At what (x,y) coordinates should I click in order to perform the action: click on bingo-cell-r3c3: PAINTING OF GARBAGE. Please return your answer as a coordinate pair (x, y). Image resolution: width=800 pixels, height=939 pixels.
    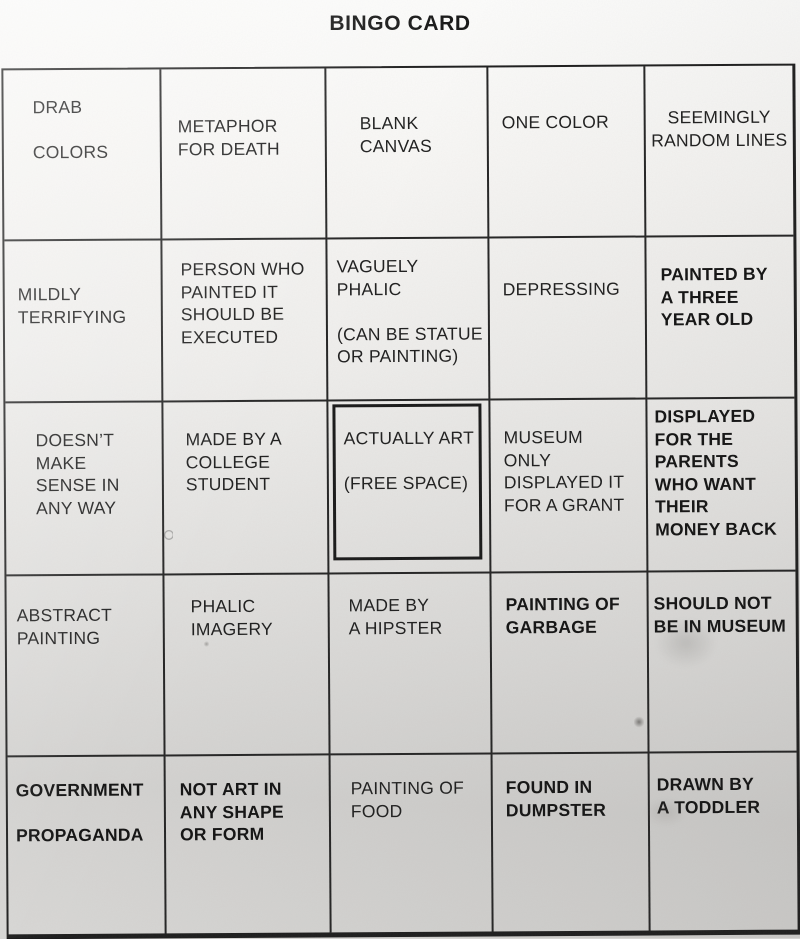
    Looking at the image, I should click on (570, 663).